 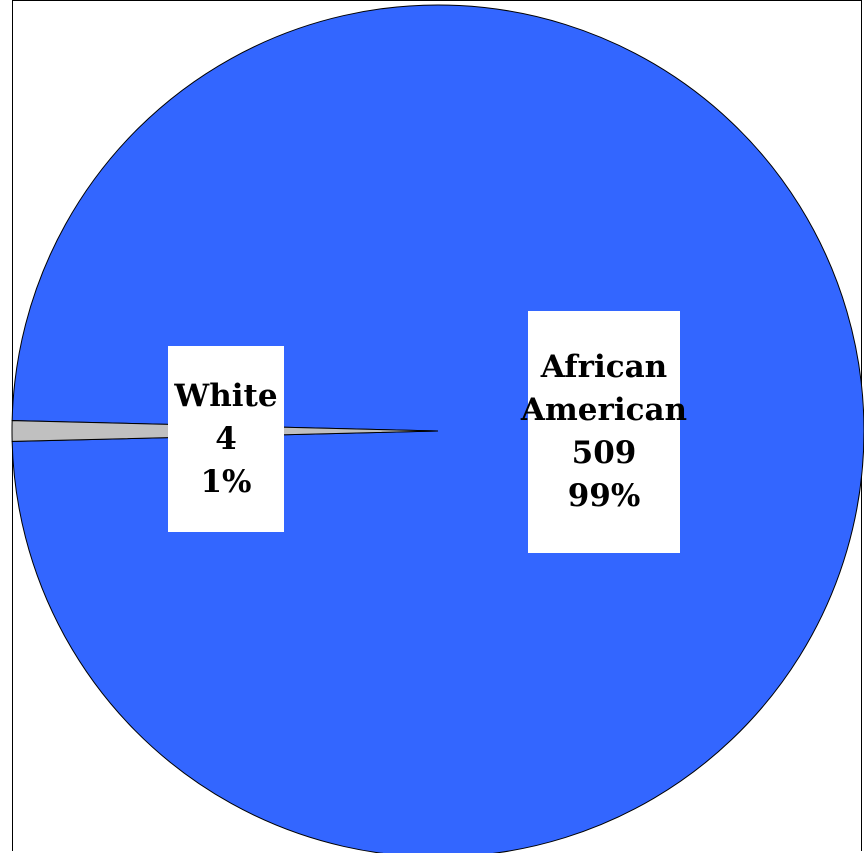 I want to click on data-label-white: White 4 1%, so click(x=226, y=439).